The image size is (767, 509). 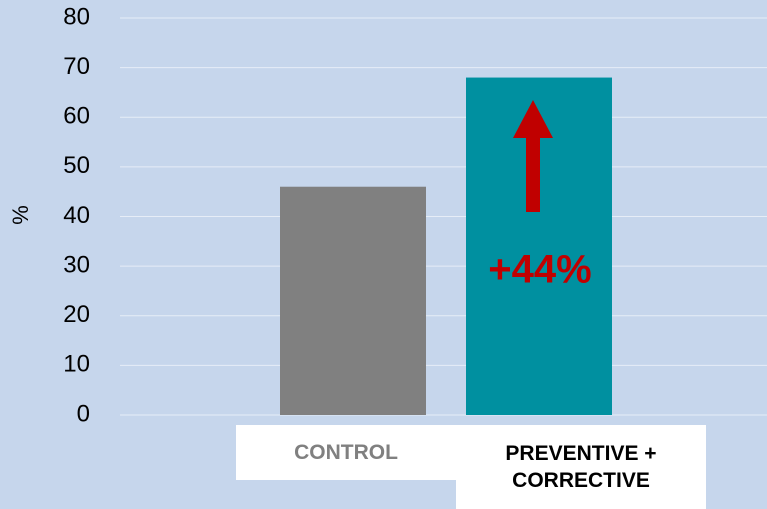 What do you see at coordinates (76, 364) in the screenshot?
I see `y-tick-label: 10` at bounding box center [76, 364].